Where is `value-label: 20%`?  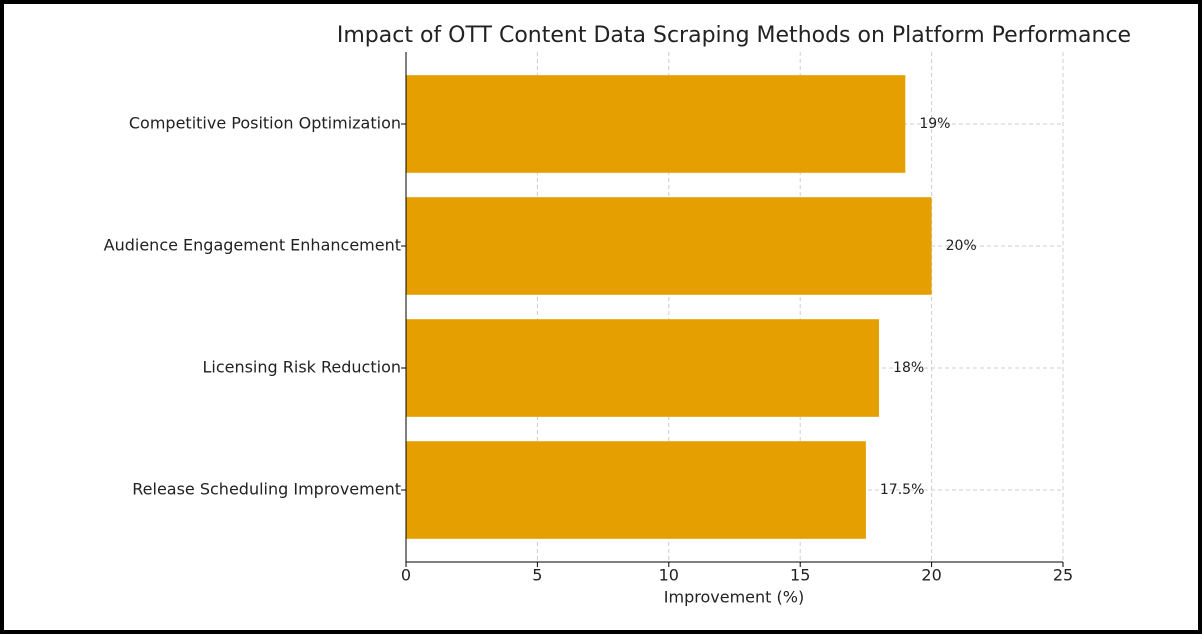
value-label: 20% is located at coordinates (961, 246).